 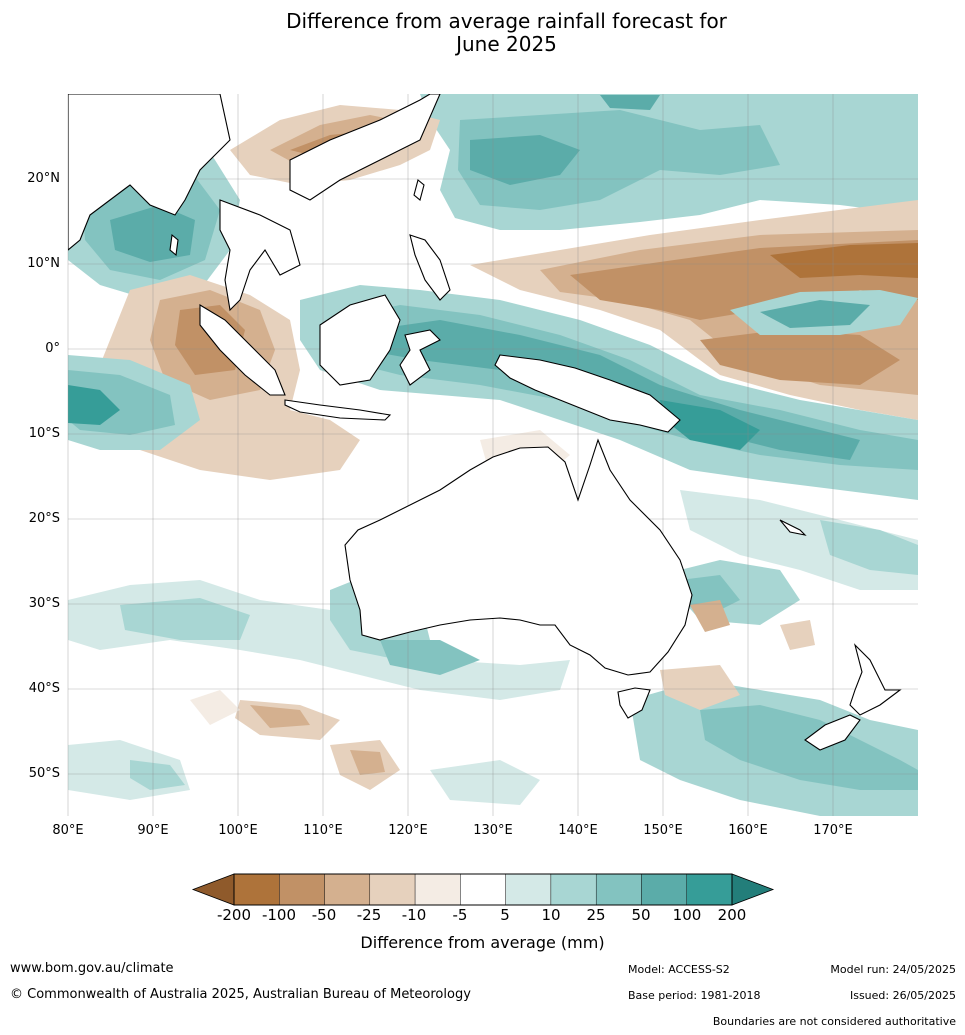 What do you see at coordinates (663, 830) in the screenshot?
I see `lon-label: 150°E` at bounding box center [663, 830].